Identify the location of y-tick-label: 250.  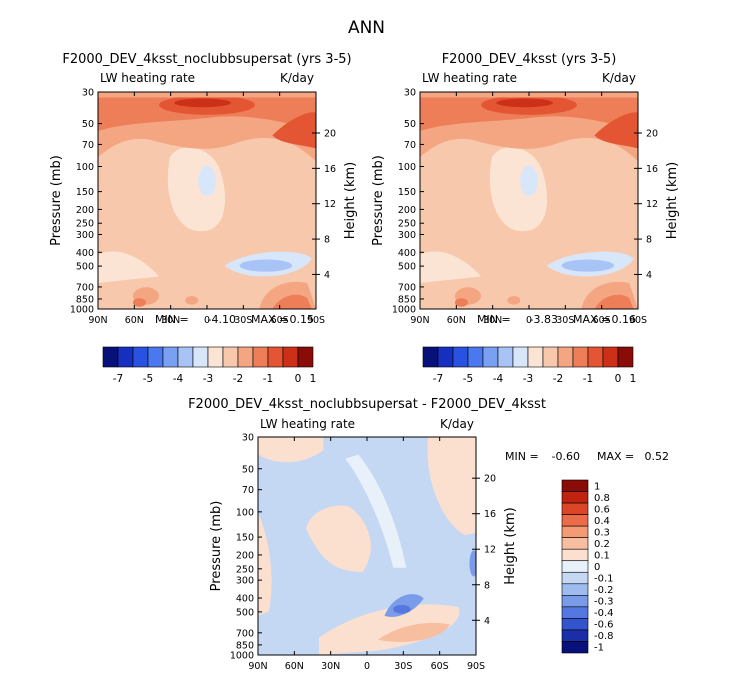
(245, 569).